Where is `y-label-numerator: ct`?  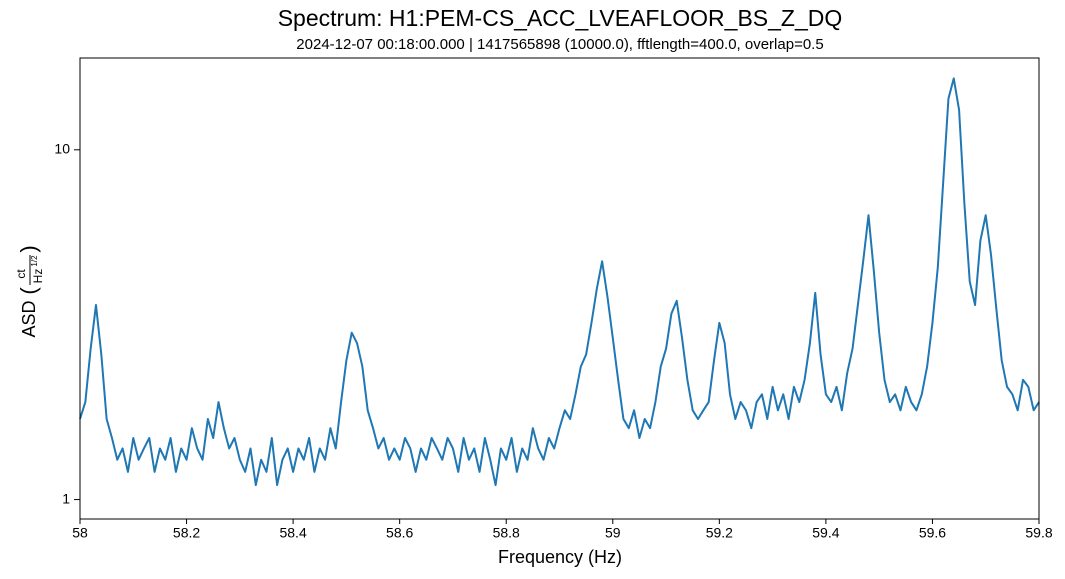
y-label-numerator: ct is located at coordinates (21, 274).